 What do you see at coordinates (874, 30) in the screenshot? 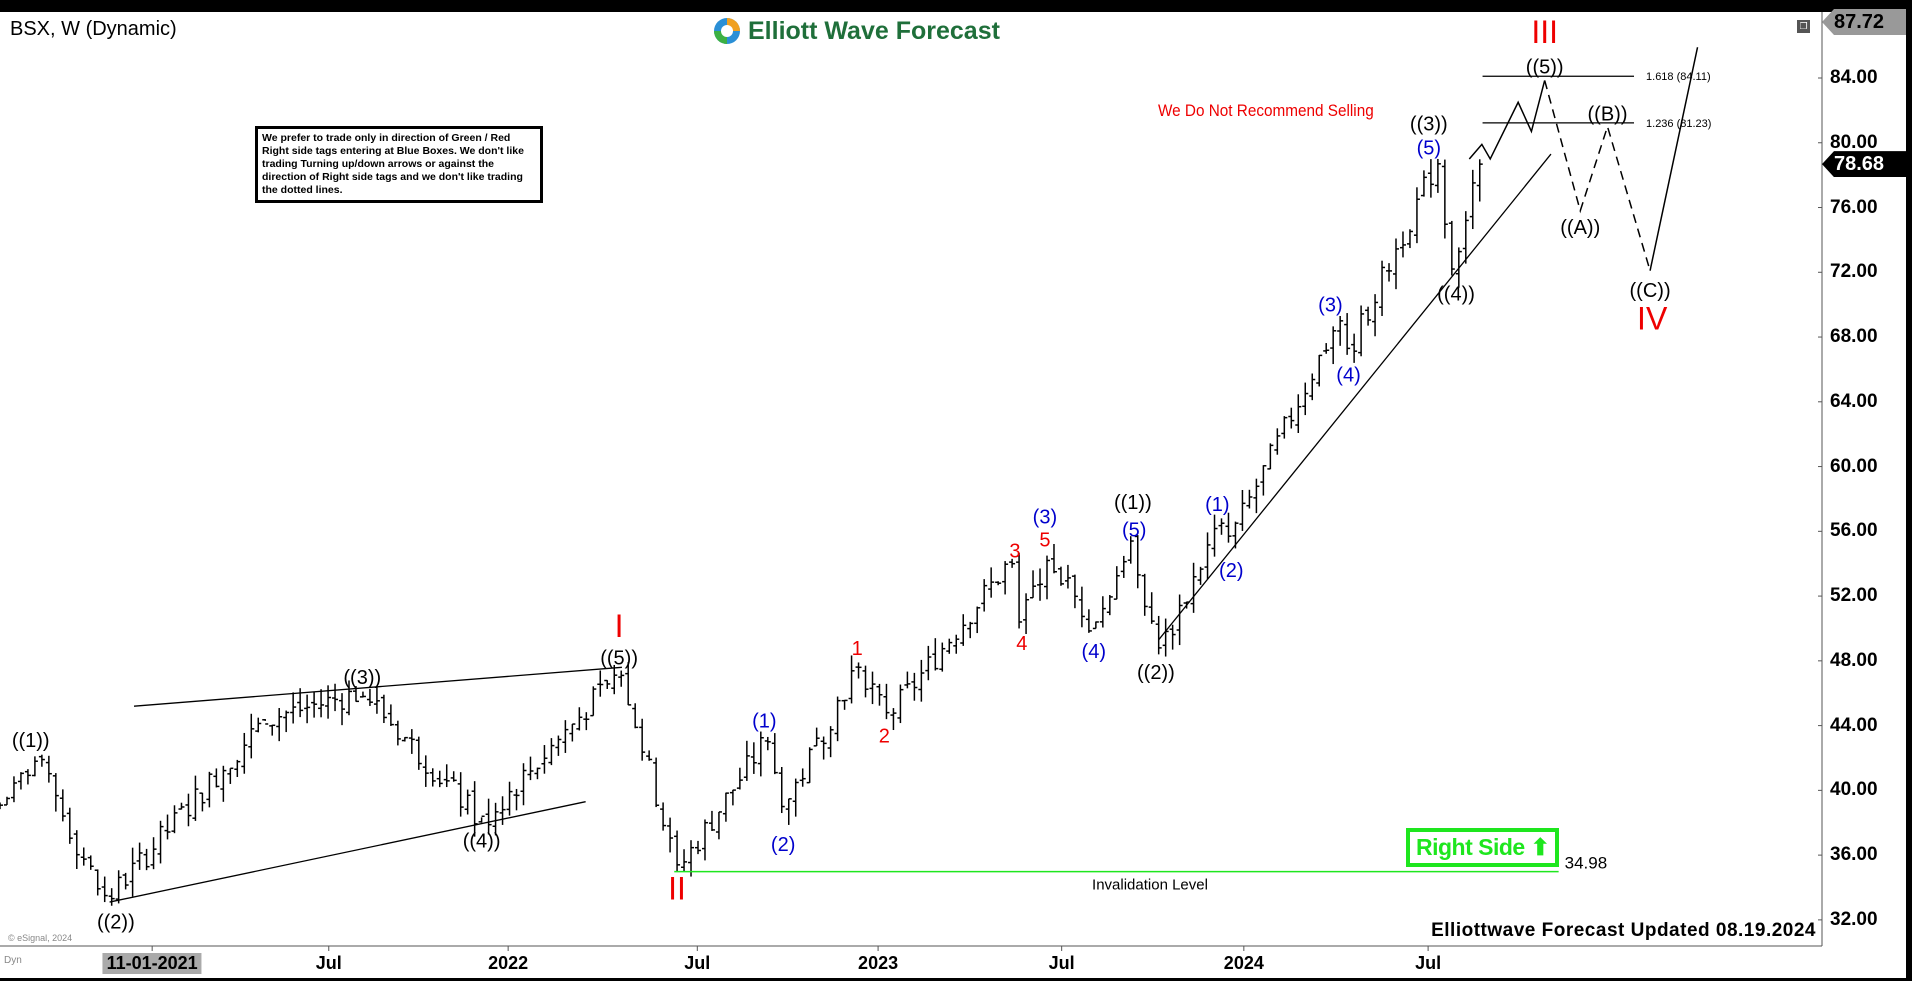
I see `logo-text: Elliott Wave Forecast` at bounding box center [874, 30].